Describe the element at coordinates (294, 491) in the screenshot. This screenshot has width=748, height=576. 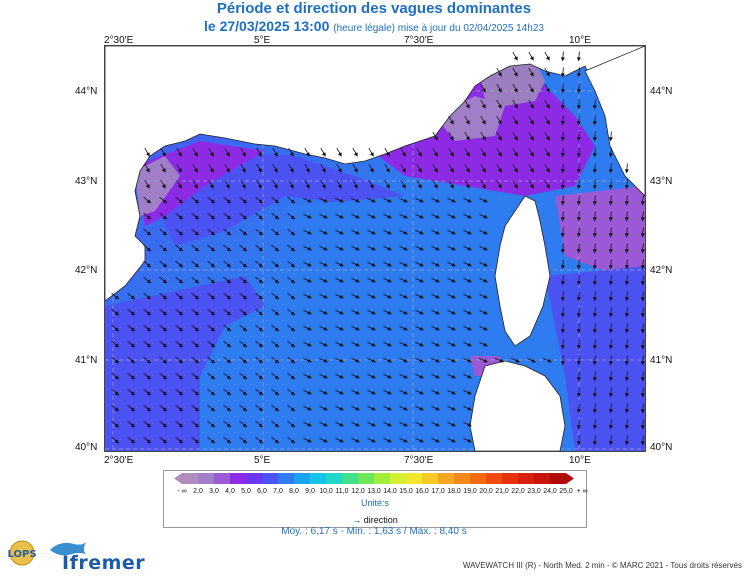
I see `colorbar-tick-label: 8,0` at that location.